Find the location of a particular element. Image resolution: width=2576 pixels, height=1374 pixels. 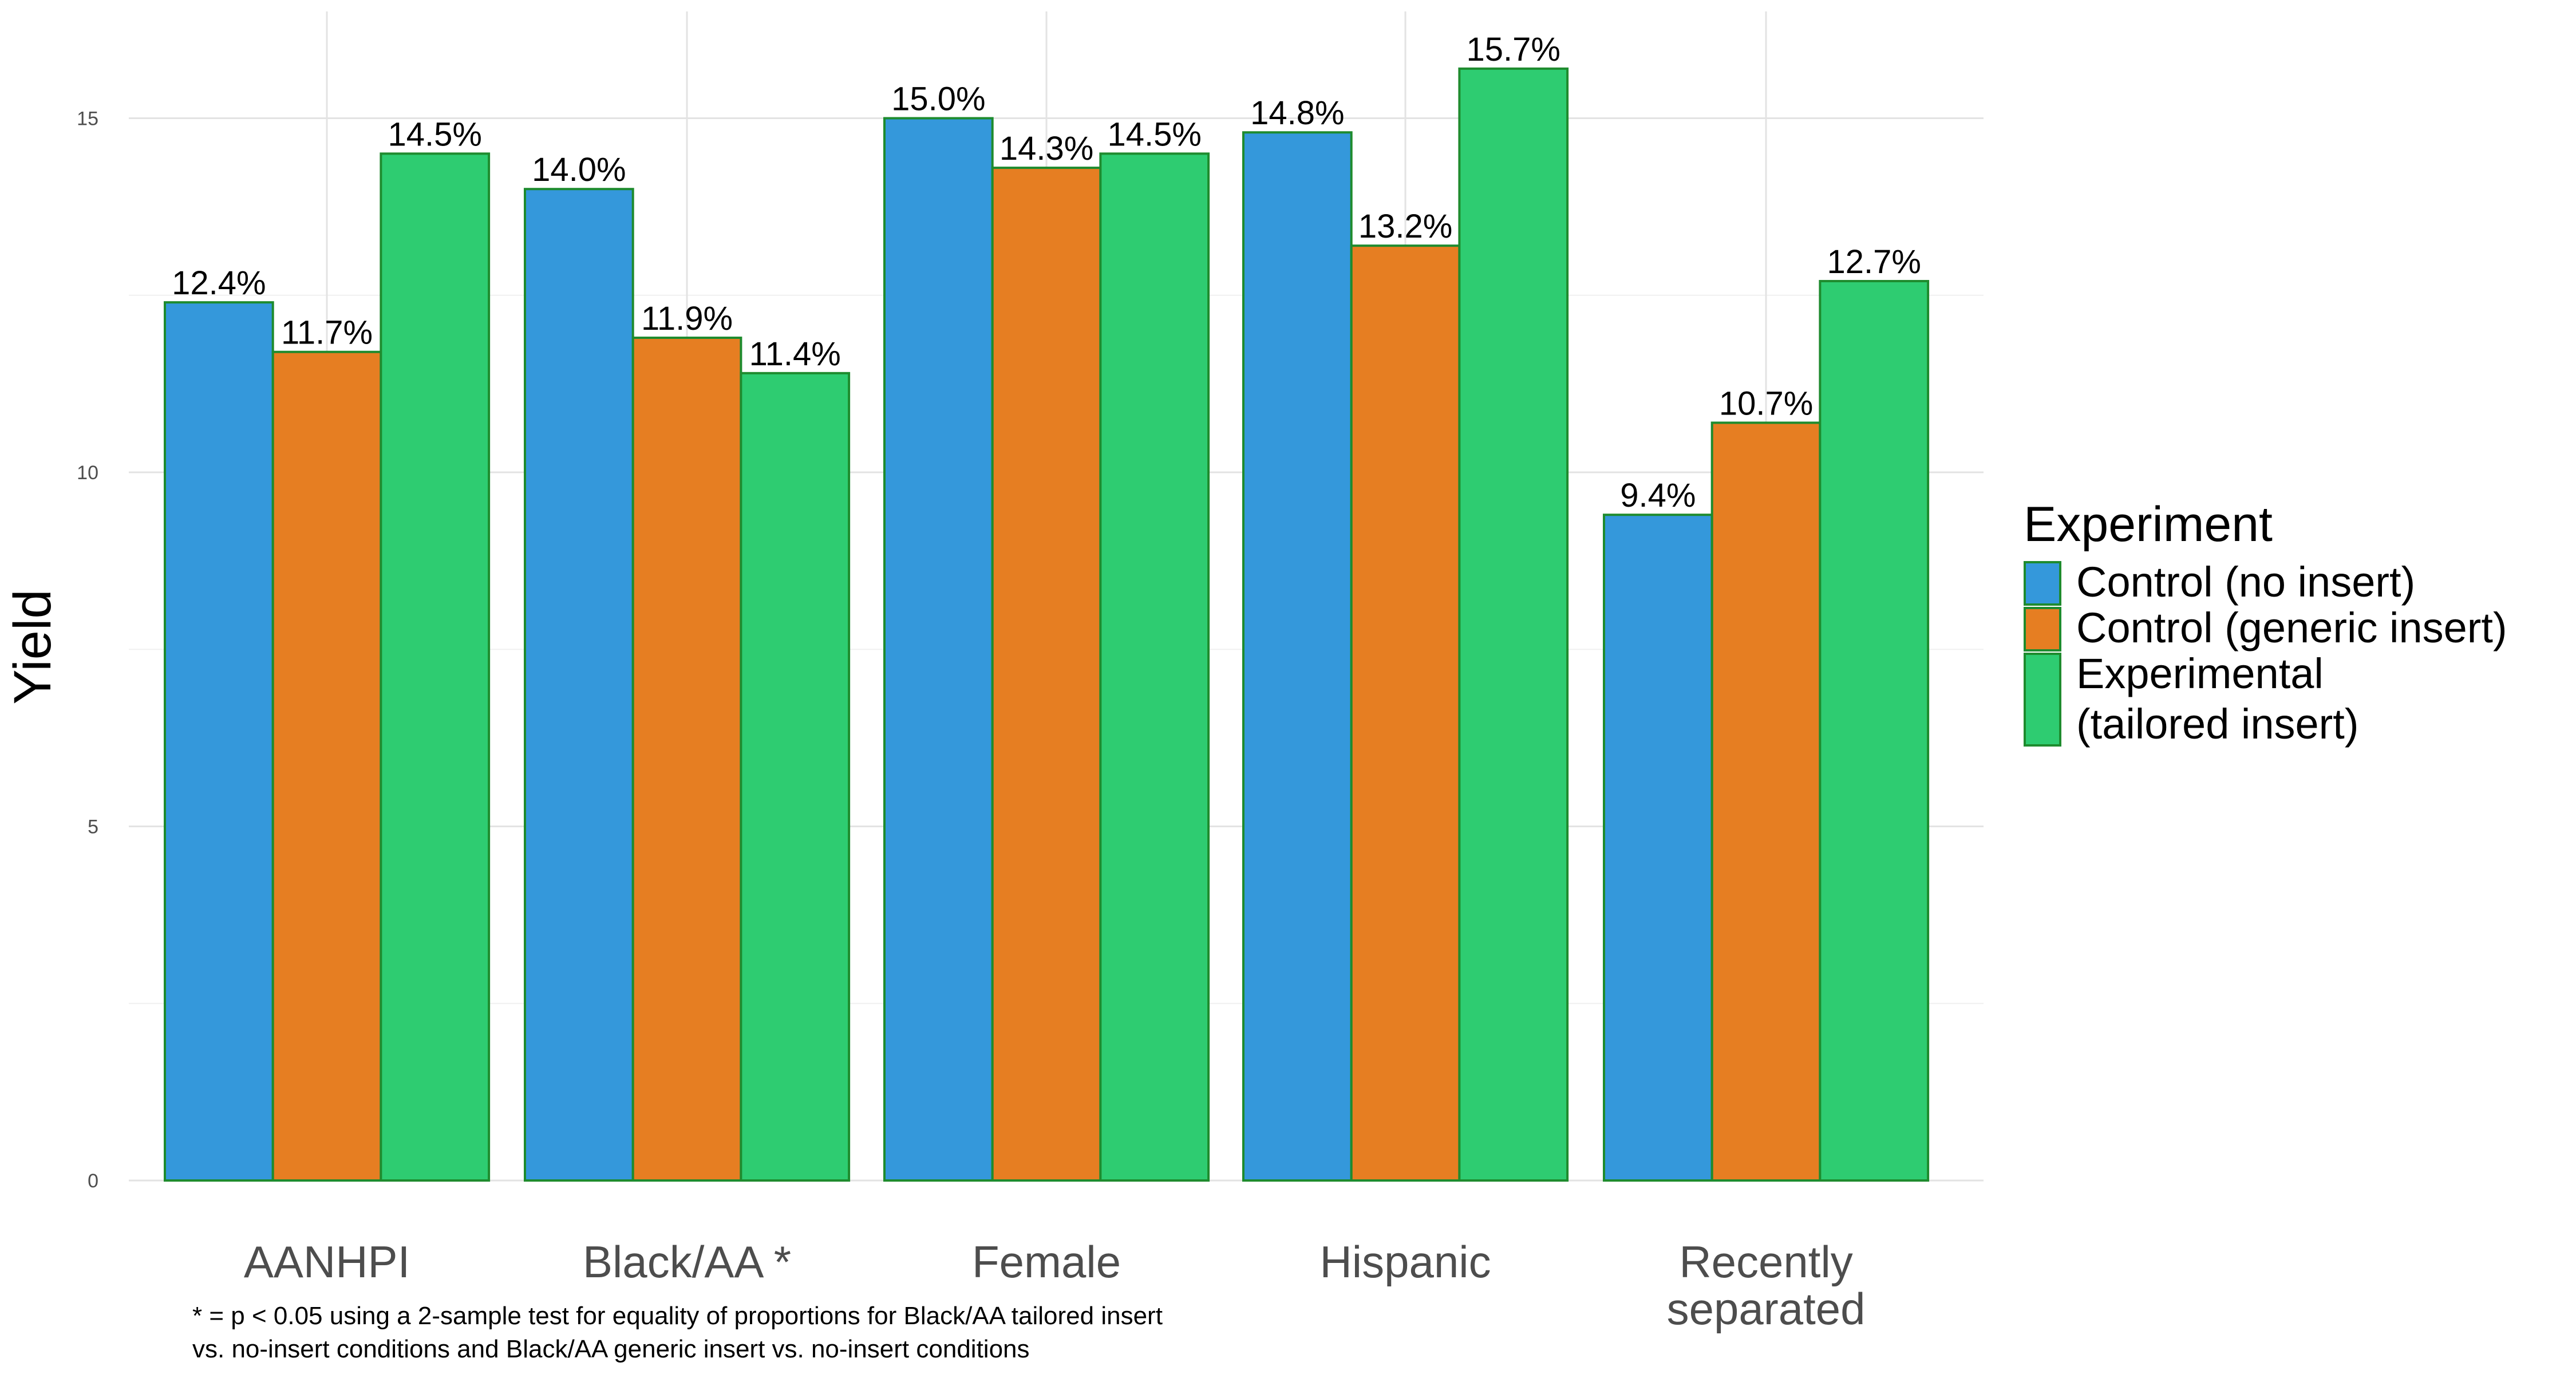

y-tick-label: 5 is located at coordinates (93, 827).